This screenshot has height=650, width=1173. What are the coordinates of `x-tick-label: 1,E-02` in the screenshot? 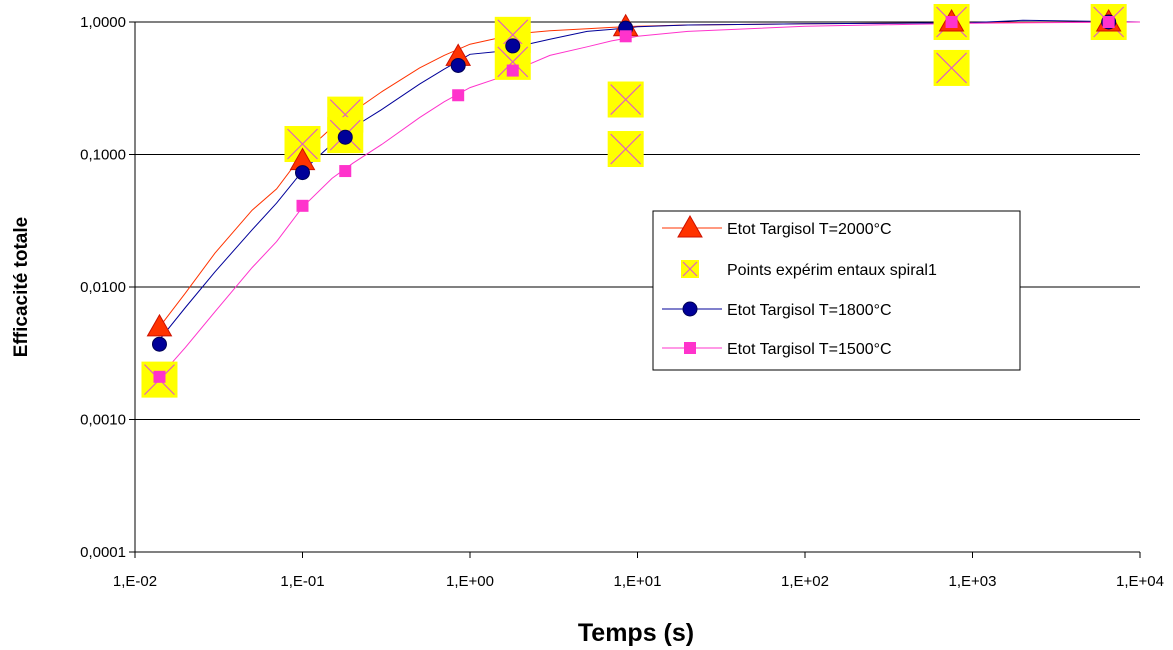 It's located at (135, 581).